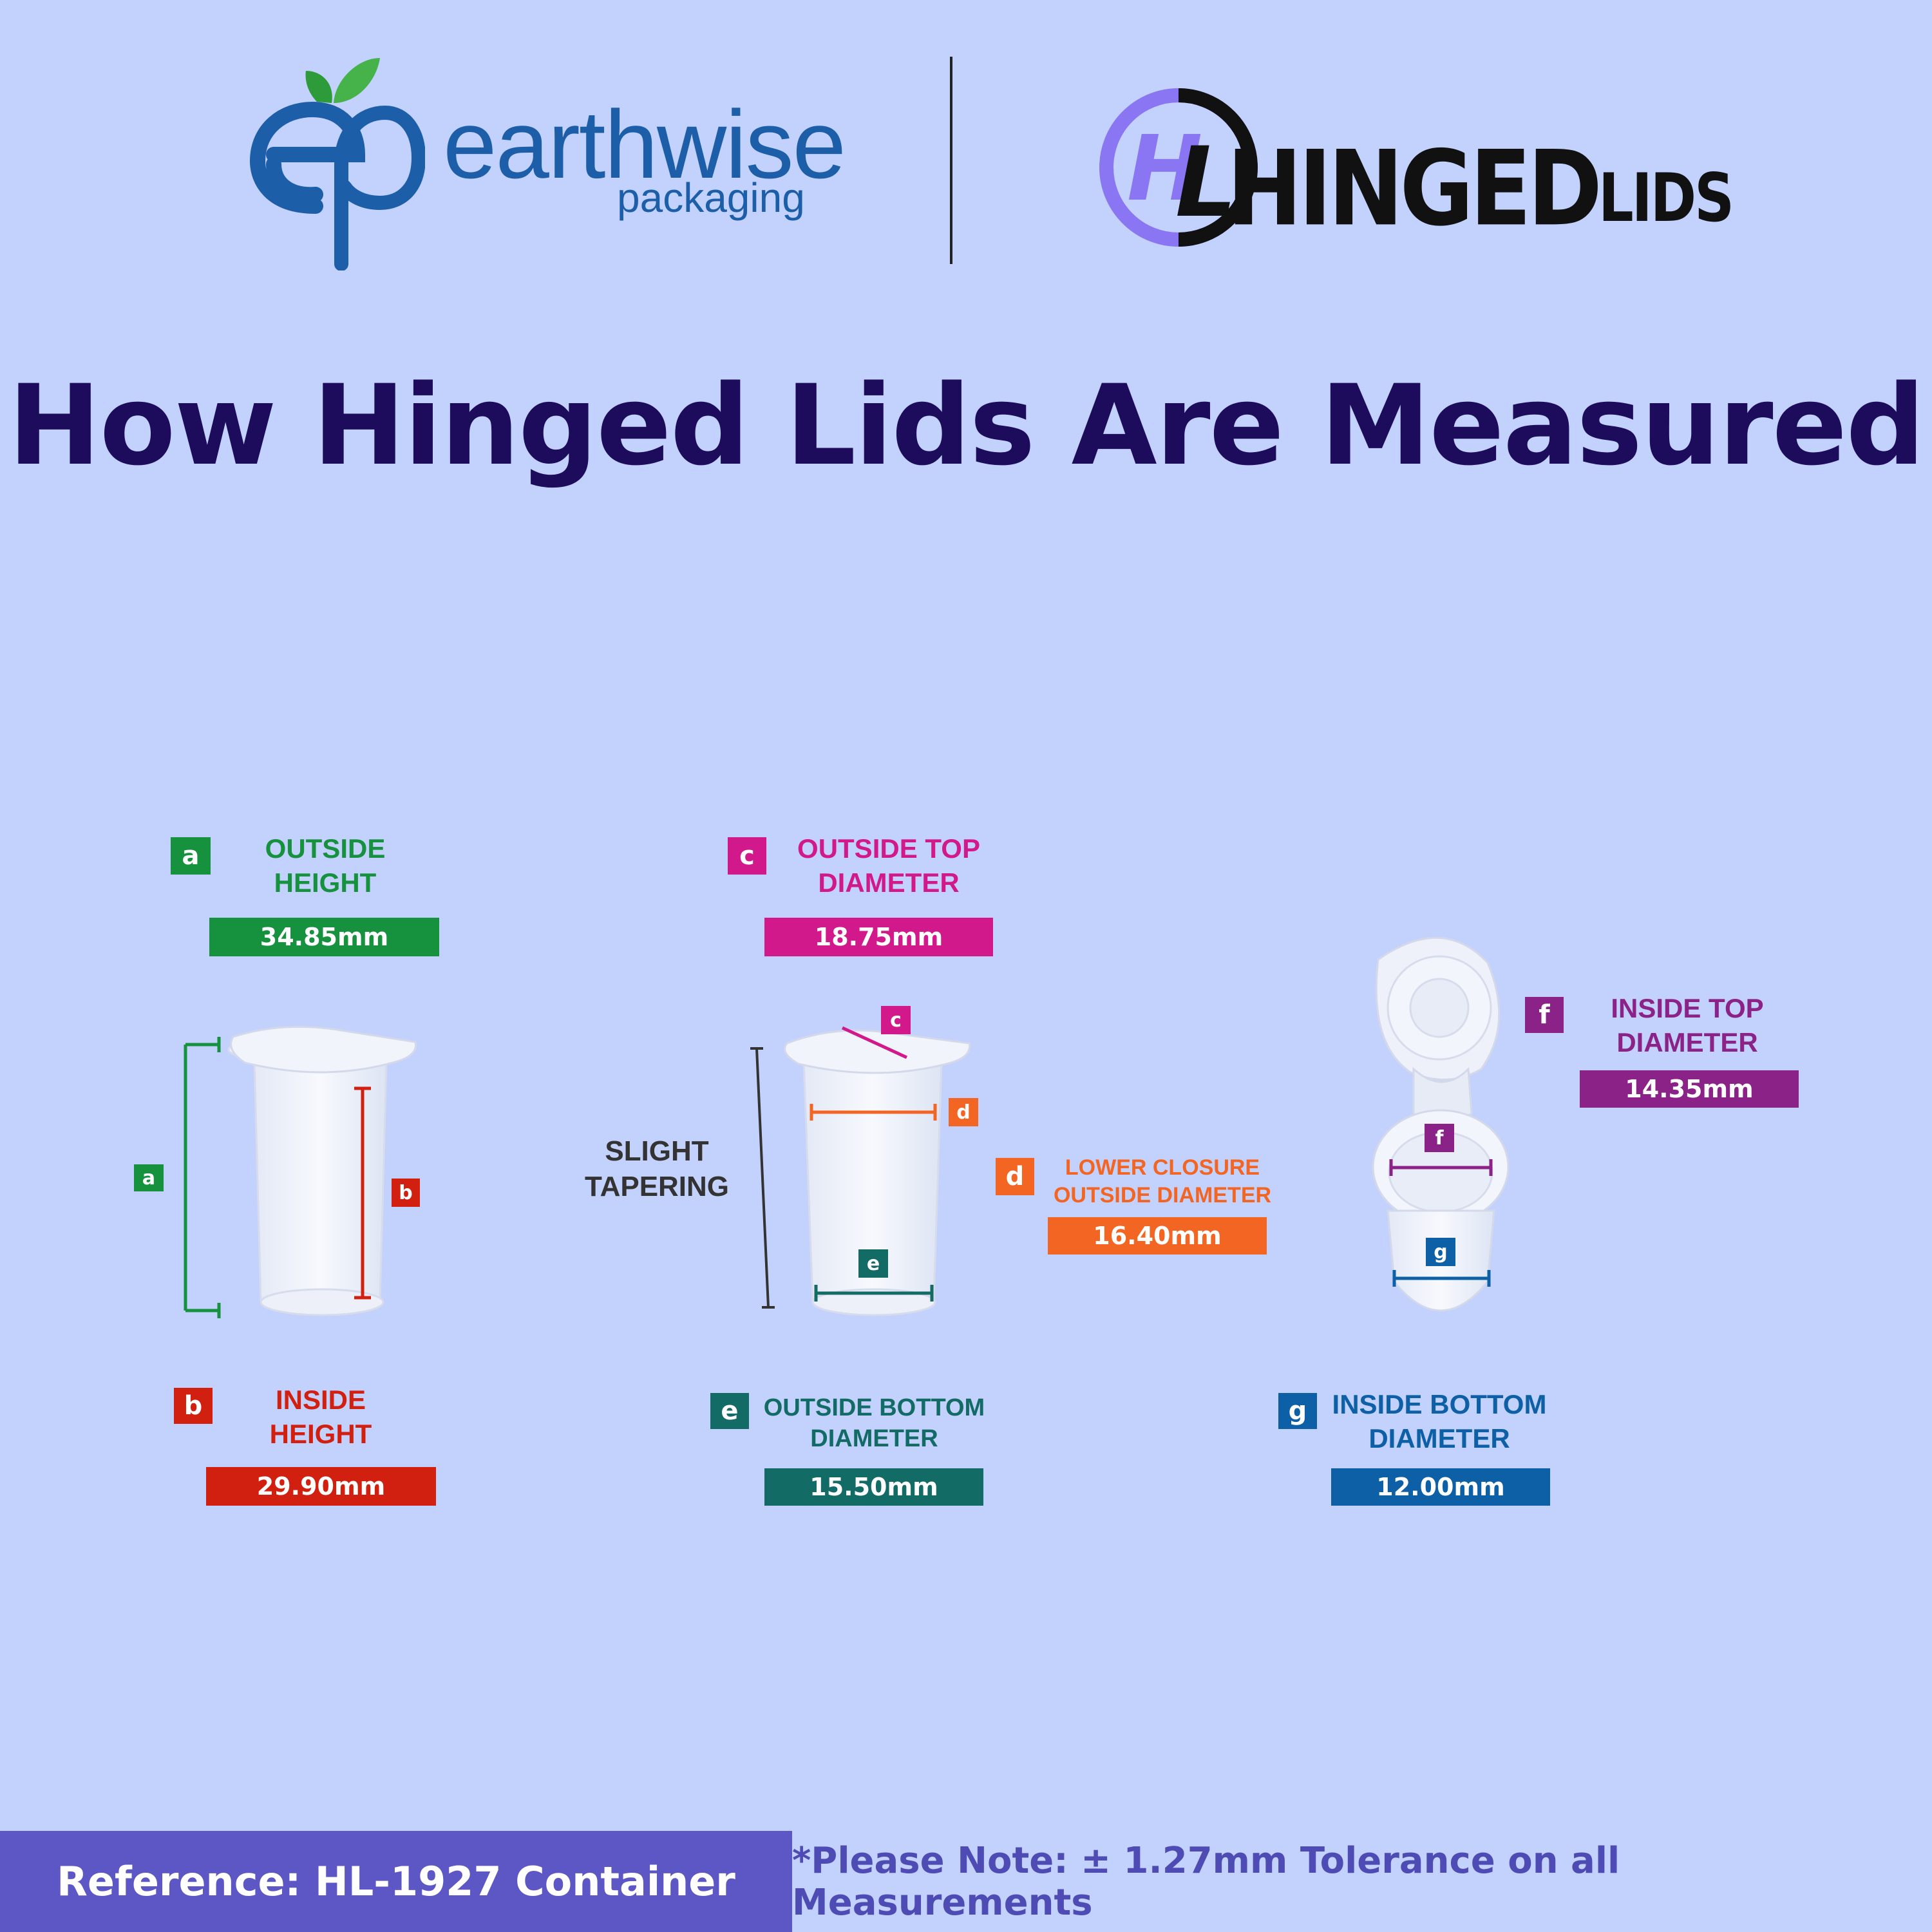  What do you see at coordinates (1440, 1138) in the screenshot?
I see `marker-f: f` at bounding box center [1440, 1138].